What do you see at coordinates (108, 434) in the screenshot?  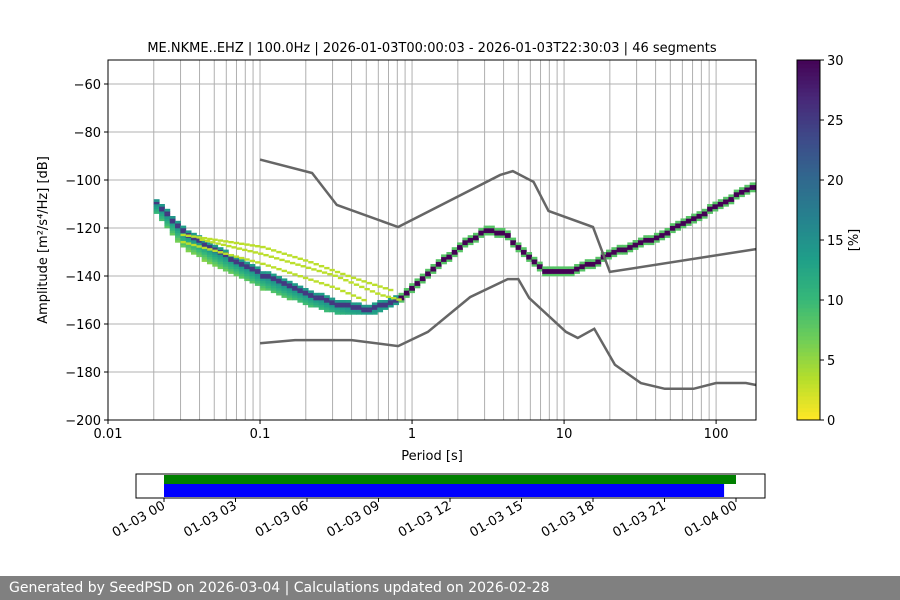 I see `x-tick-label: 0.01` at bounding box center [108, 434].